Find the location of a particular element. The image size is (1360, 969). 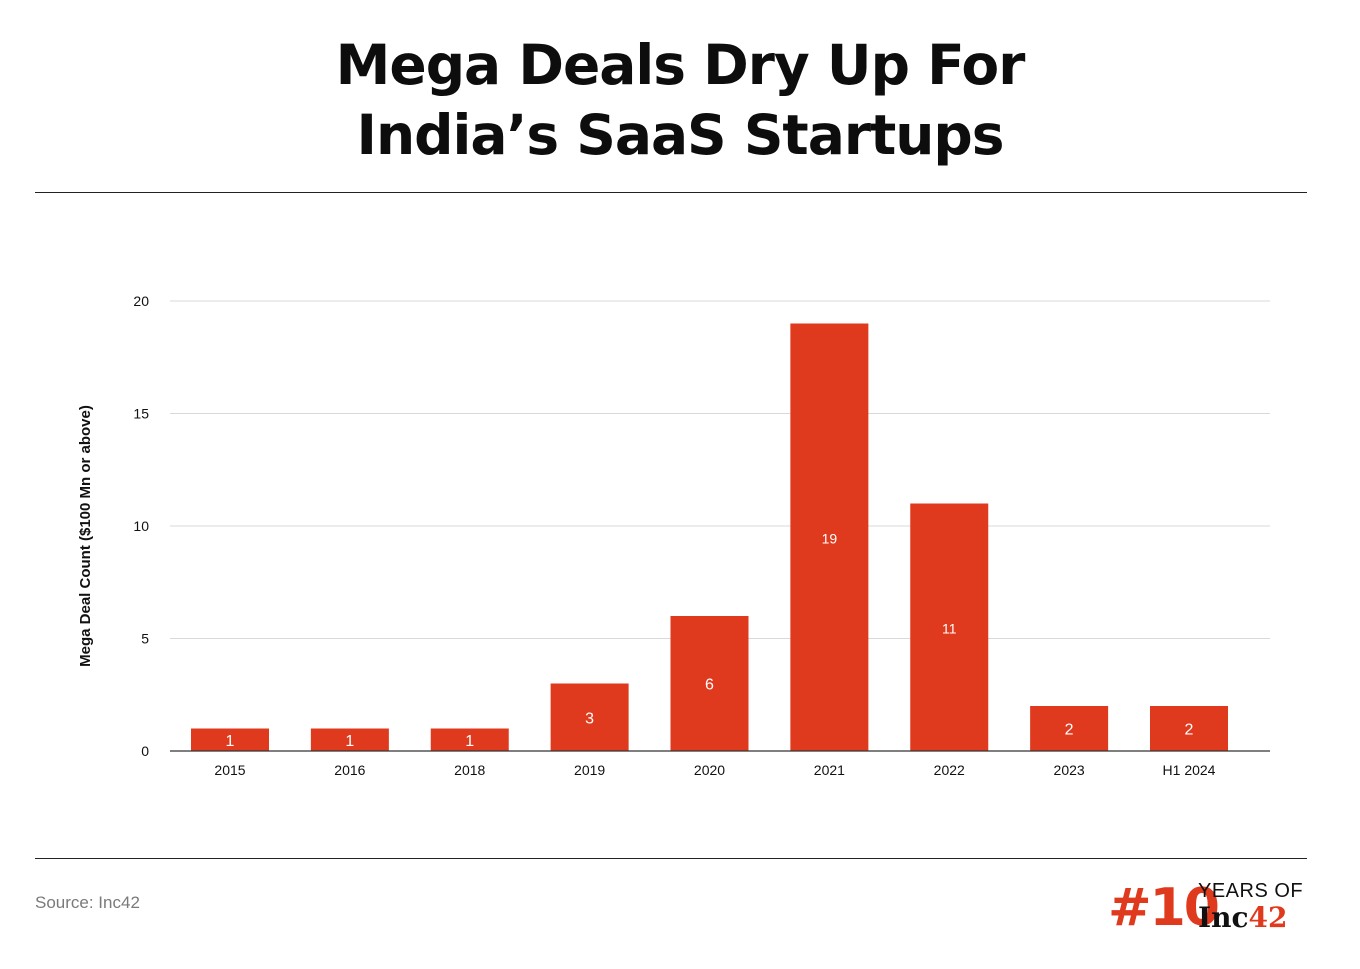

bar-data-label: 11 is located at coordinates (949, 628).